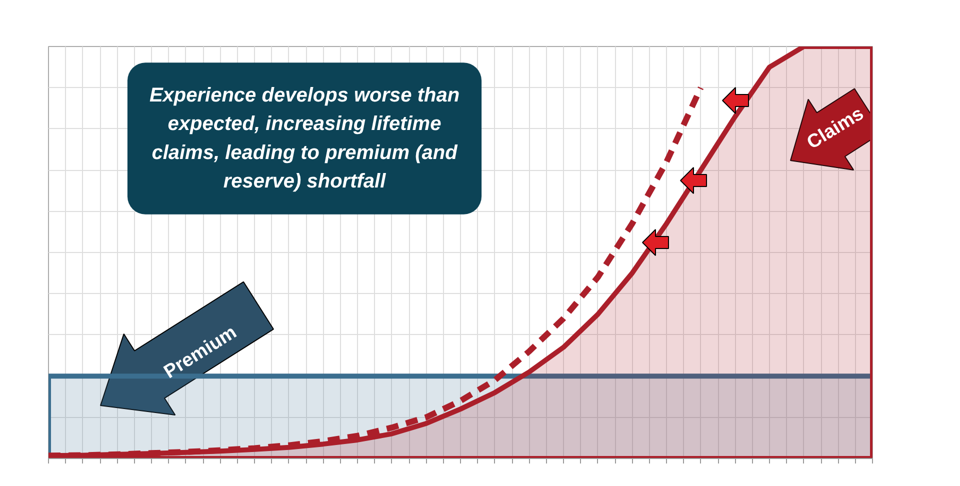 The image size is (960, 486). What do you see at coordinates (304, 138) in the screenshot?
I see `annotation: Experience develops worse than expected, increasing lifetime claims, leading to premium (and reserve) shortfall` at bounding box center [304, 138].